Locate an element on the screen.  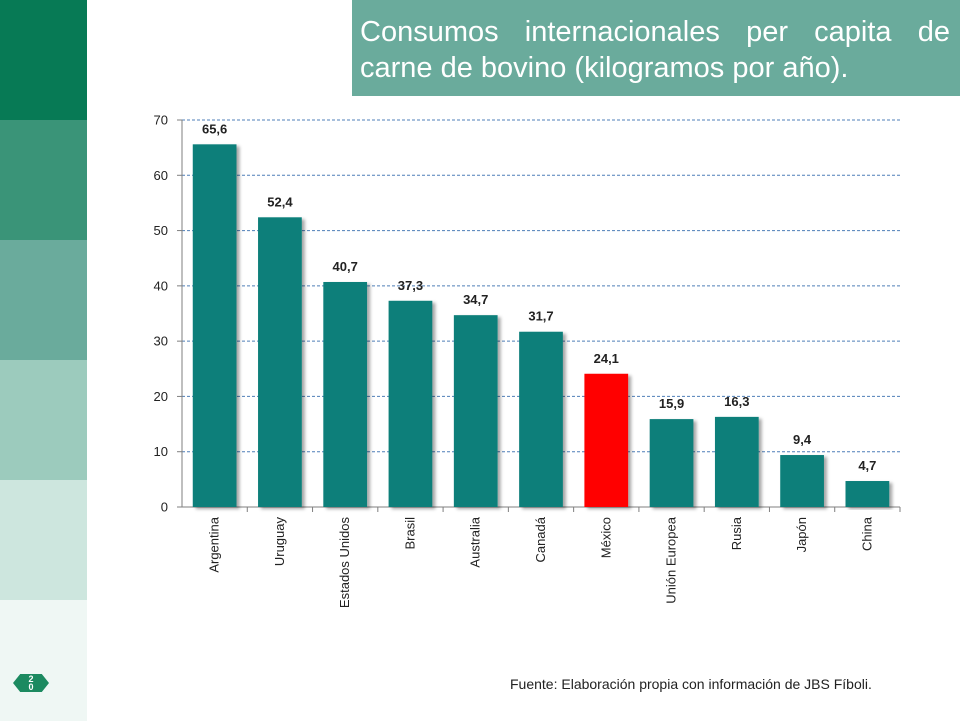
x-category-label: Brasil is located at coordinates (409, 533).